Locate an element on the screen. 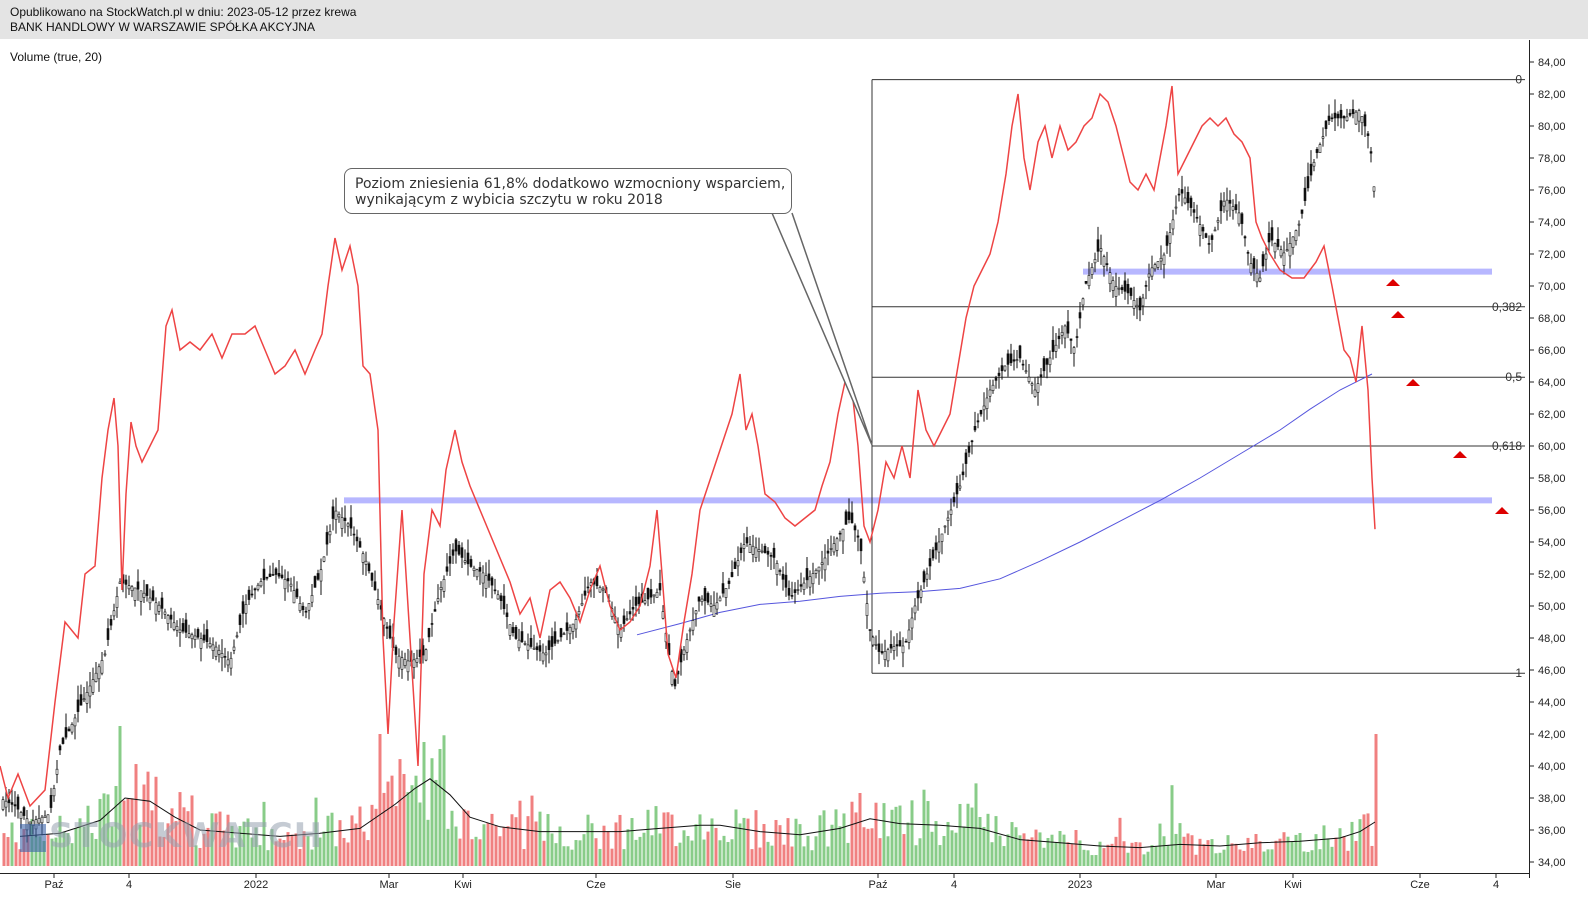  x-axis-labels: Paź 4 2022 Mar Kwi Cze Sie Paź 4 2023 Mar Kwi Cze 4 is located at coordinates (772, 882).